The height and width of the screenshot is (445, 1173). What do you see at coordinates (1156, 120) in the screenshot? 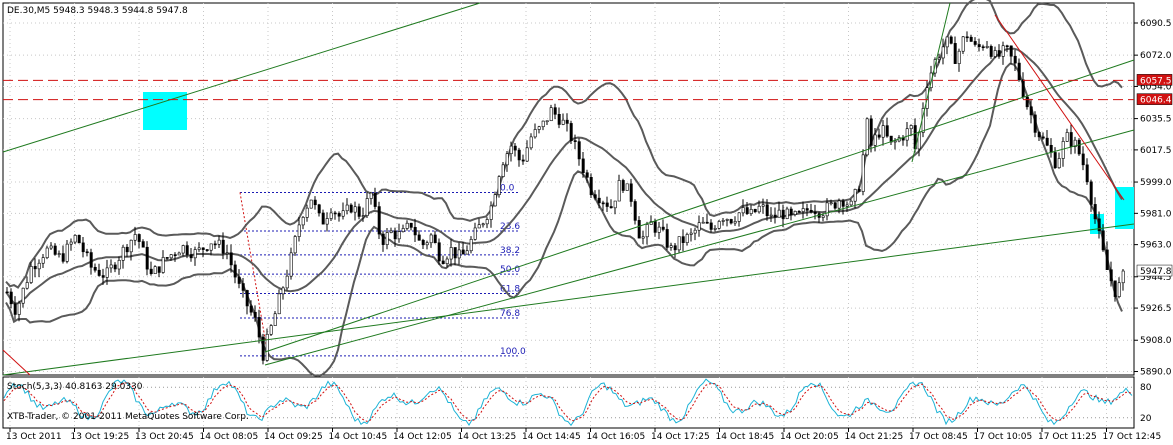
I see `price-tick-label: 6035.5` at bounding box center [1156, 120].